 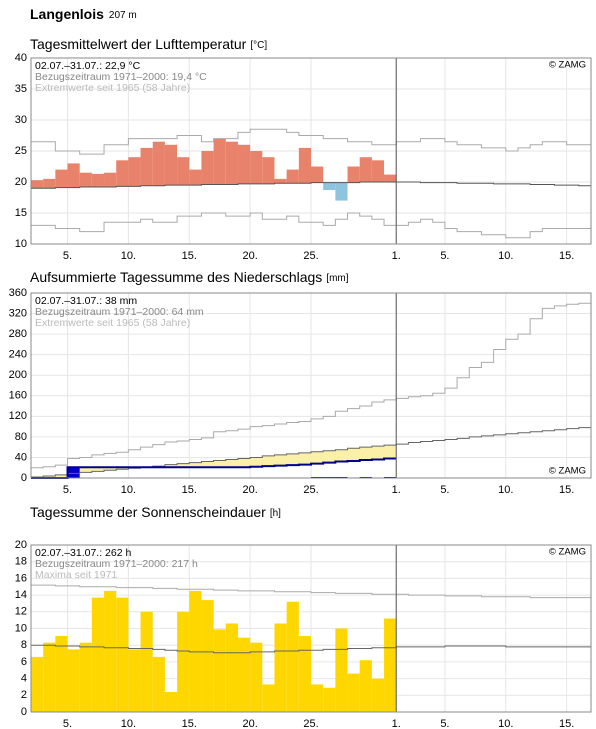 What do you see at coordinates (24, 645) in the screenshot?
I see `y-tick-label: 8` at bounding box center [24, 645].